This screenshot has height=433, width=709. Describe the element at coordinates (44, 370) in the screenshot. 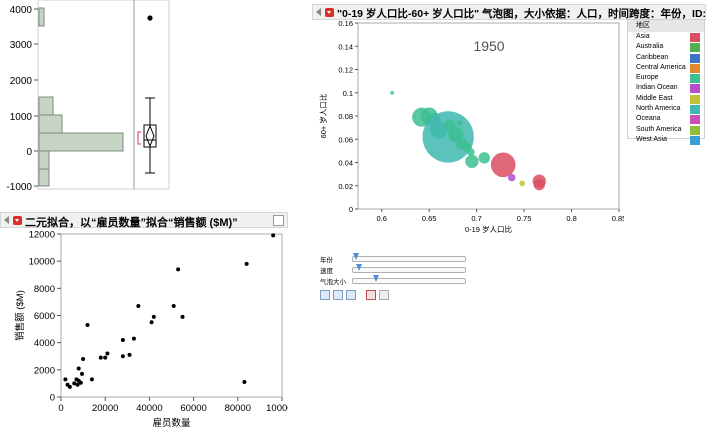

I see `y-tick-label: 2000` at that location.